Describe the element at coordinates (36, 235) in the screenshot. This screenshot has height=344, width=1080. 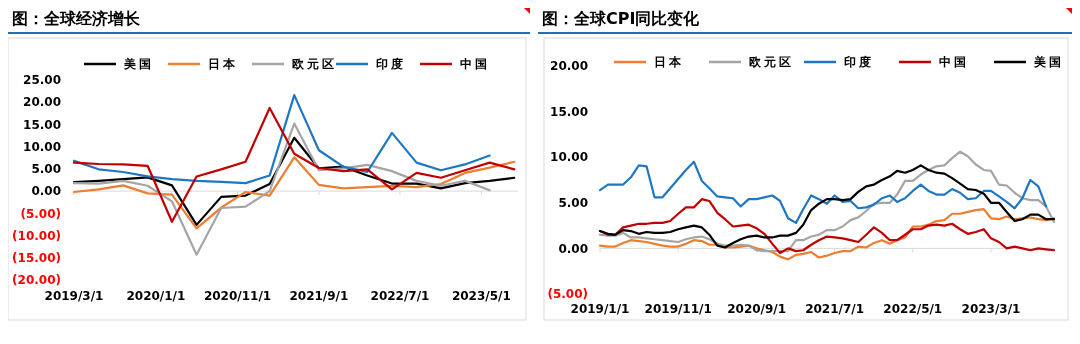
I see `y-tick-label: (10.00)` at that location.